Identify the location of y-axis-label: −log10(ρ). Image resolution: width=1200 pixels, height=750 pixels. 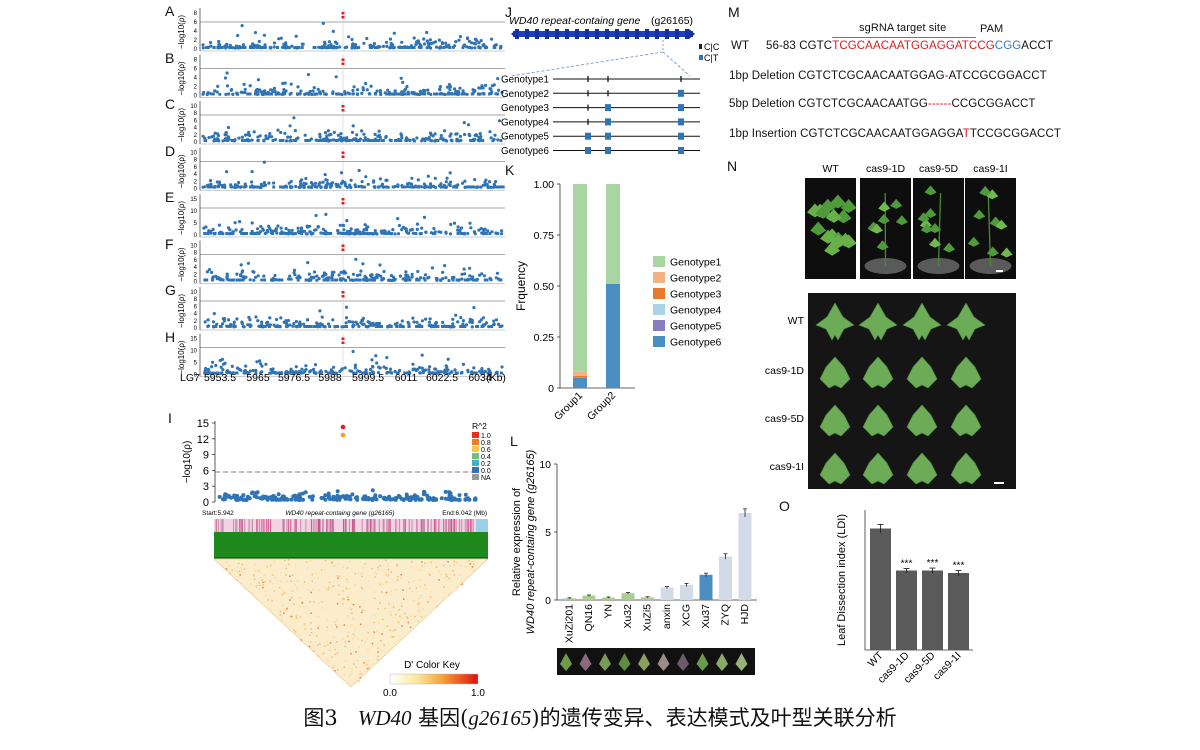
(181, 78).